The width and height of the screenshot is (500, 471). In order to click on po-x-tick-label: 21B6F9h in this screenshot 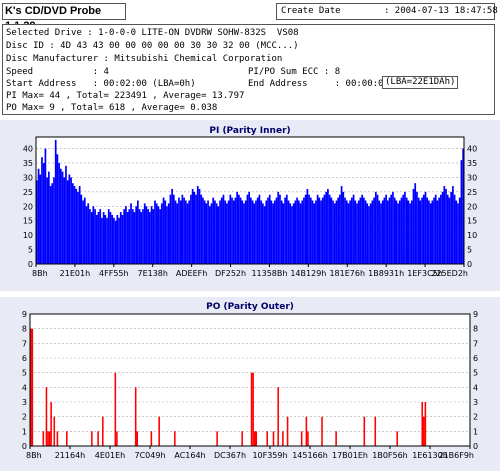, I will do `click(456, 455)`.